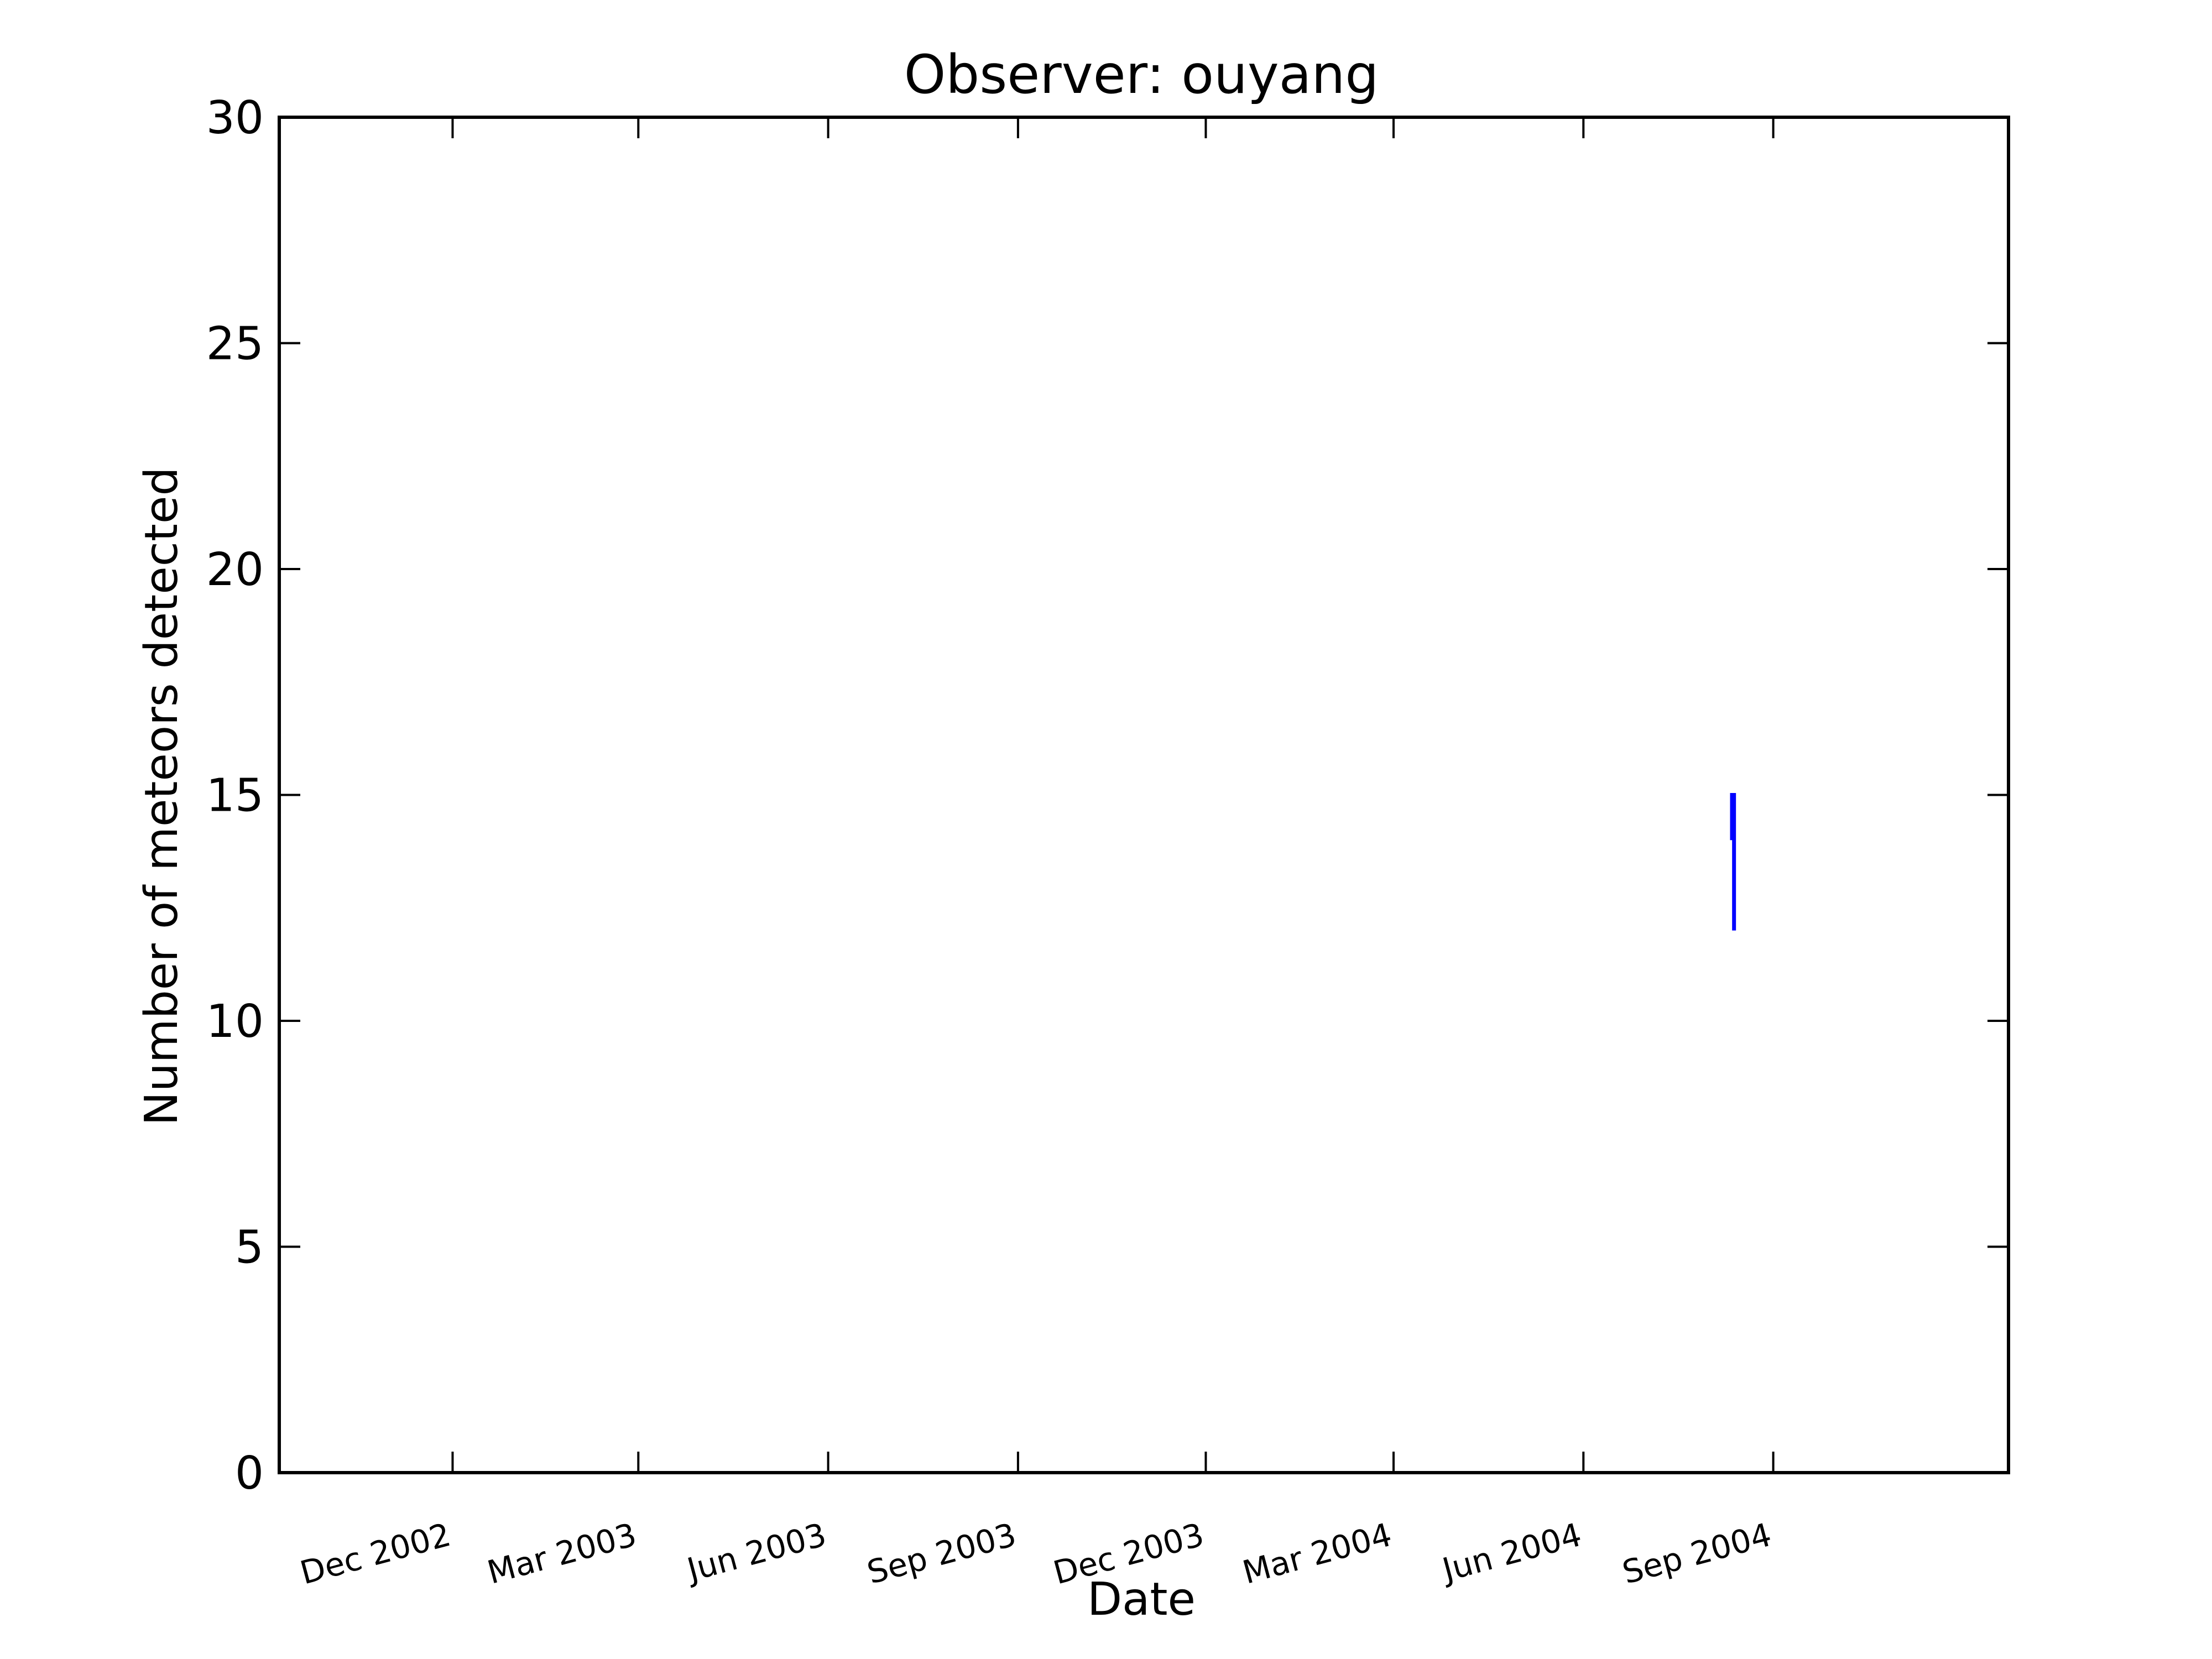  I want to click on y-tick-label-5: 5, so click(250, 1248).